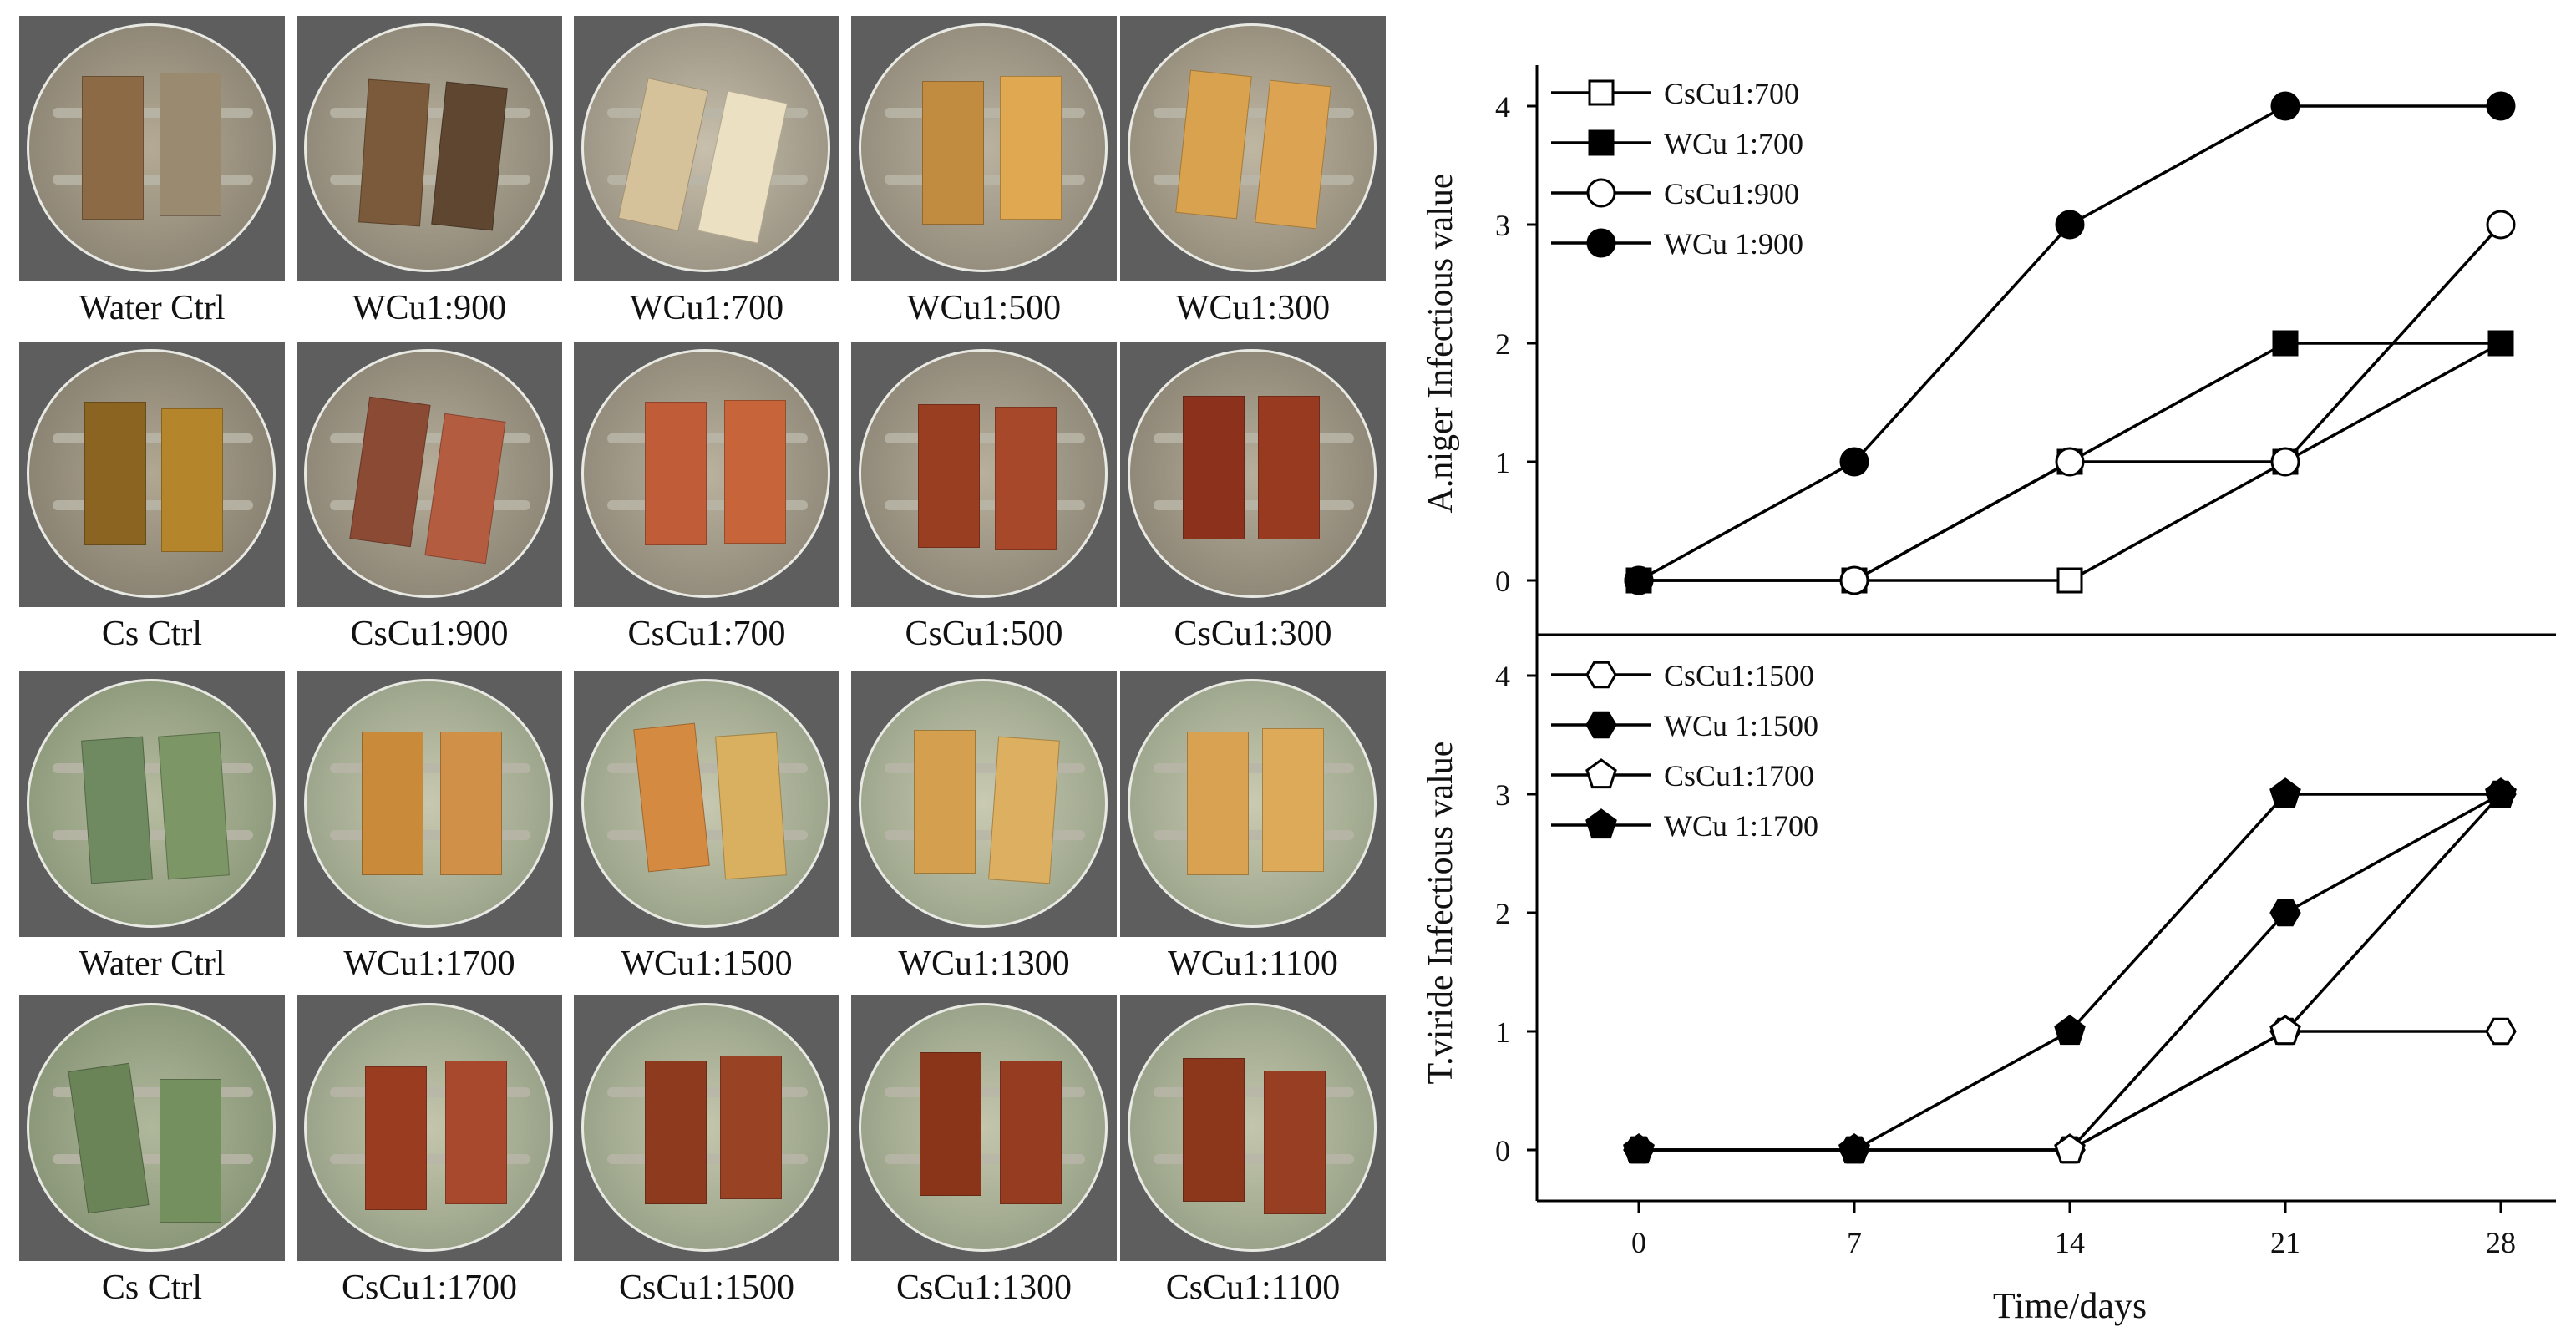 Image resolution: width=2576 pixels, height=1337 pixels. I want to click on photo-caption: CsCu1:500, so click(984, 634).